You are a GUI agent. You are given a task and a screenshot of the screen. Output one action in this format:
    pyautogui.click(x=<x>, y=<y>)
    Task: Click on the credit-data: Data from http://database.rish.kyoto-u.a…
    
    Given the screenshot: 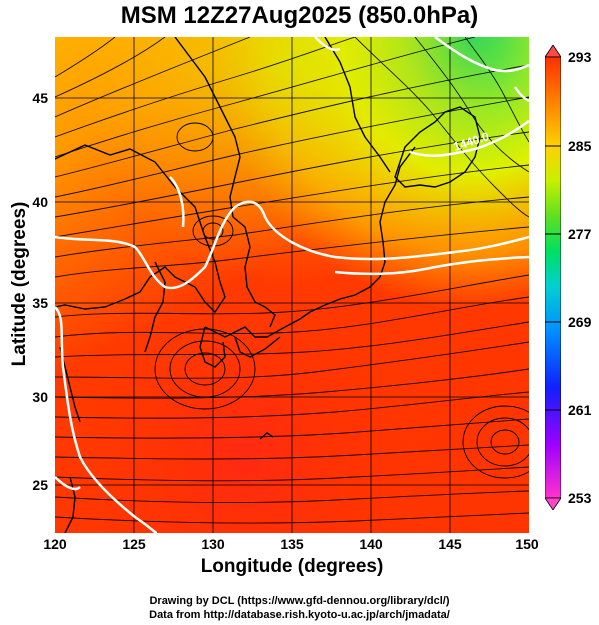 What is the action you would take?
    pyautogui.click(x=299, y=615)
    